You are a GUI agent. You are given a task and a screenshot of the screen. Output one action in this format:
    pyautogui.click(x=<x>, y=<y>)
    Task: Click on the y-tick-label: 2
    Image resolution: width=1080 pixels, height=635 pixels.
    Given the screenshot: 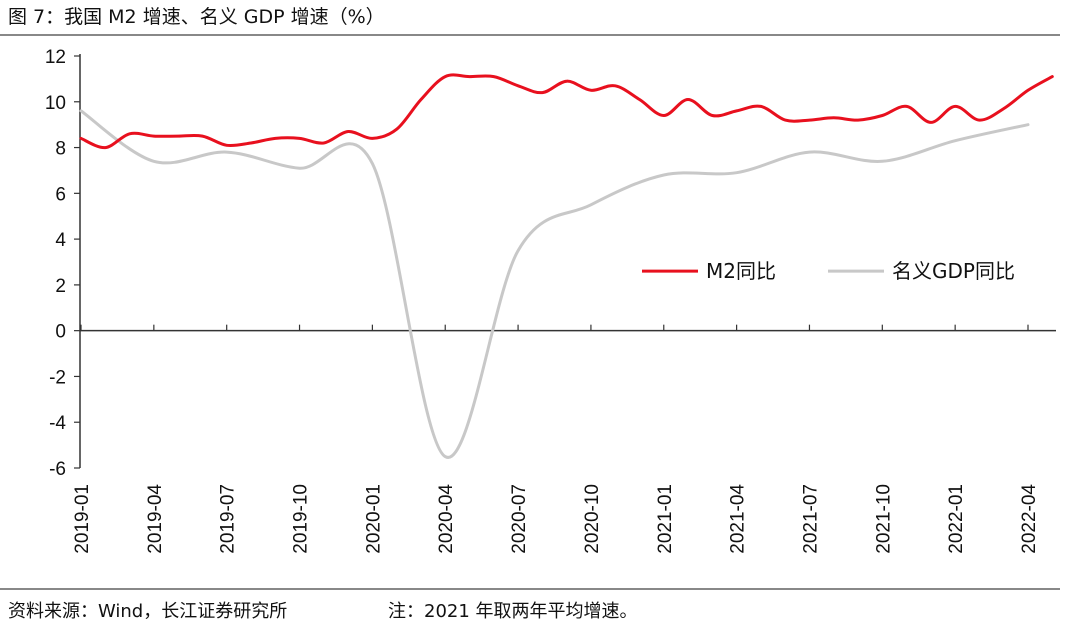 What is the action you would take?
    pyautogui.click(x=60, y=286)
    